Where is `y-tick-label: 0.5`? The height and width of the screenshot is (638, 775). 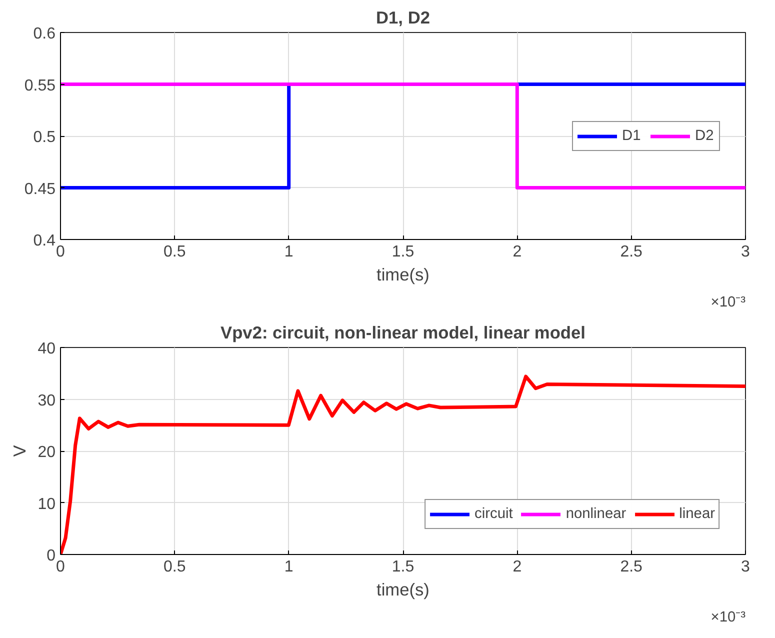
y-tick-label: 0.5 is located at coordinates (44, 137).